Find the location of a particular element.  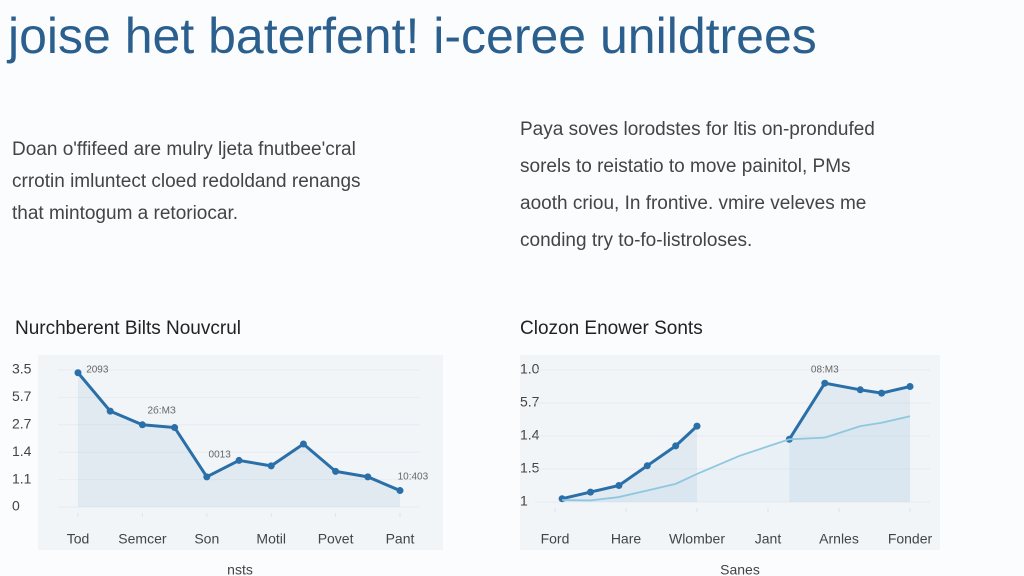

x-tick-label: Semcer is located at coordinates (142, 539).